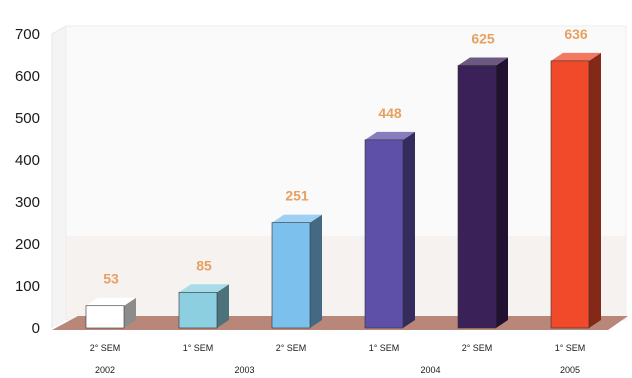 The height and width of the screenshot is (378, 632). What do you see at coordinates (297, 196) in the screenshot?
I see `value-label: 251` at bounding box center [297, 196].